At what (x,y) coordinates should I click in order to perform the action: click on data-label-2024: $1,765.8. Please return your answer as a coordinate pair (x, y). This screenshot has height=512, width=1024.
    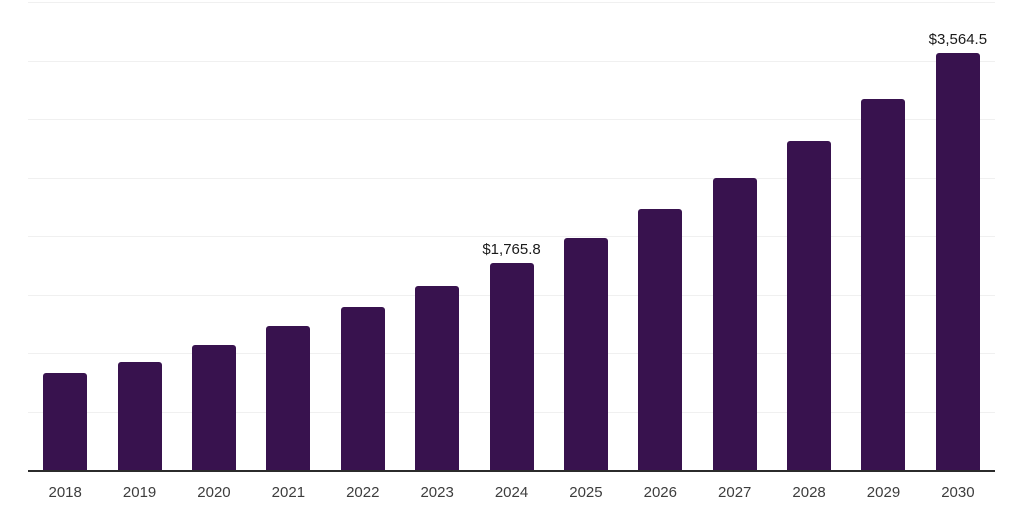
    Looking at the image, I should click on (511, 250).